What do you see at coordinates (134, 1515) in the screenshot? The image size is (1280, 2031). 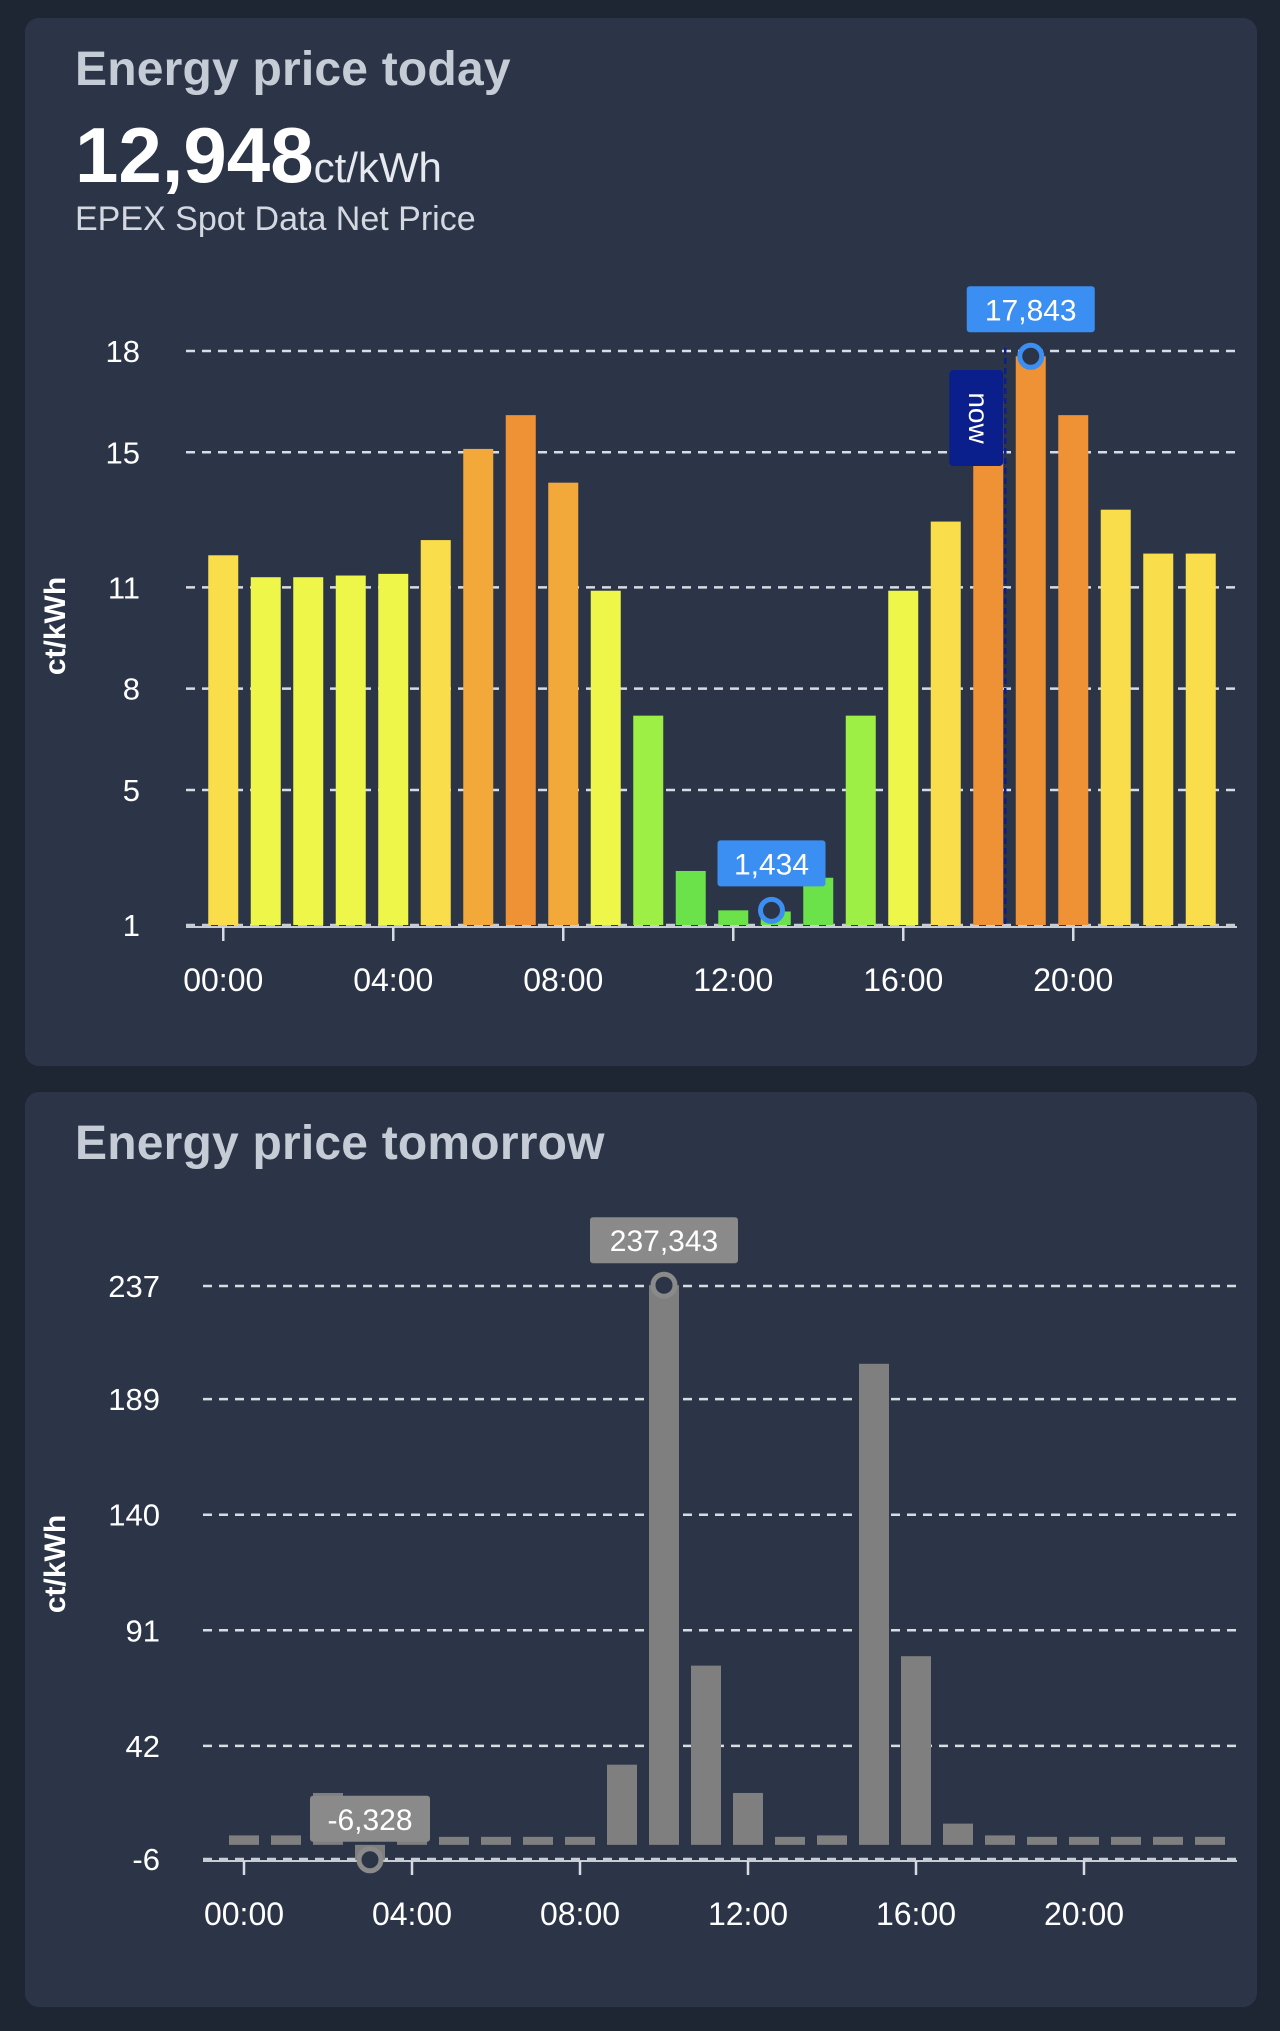 I see `y-tick-label: 140` at bounding box center [134, 1515].